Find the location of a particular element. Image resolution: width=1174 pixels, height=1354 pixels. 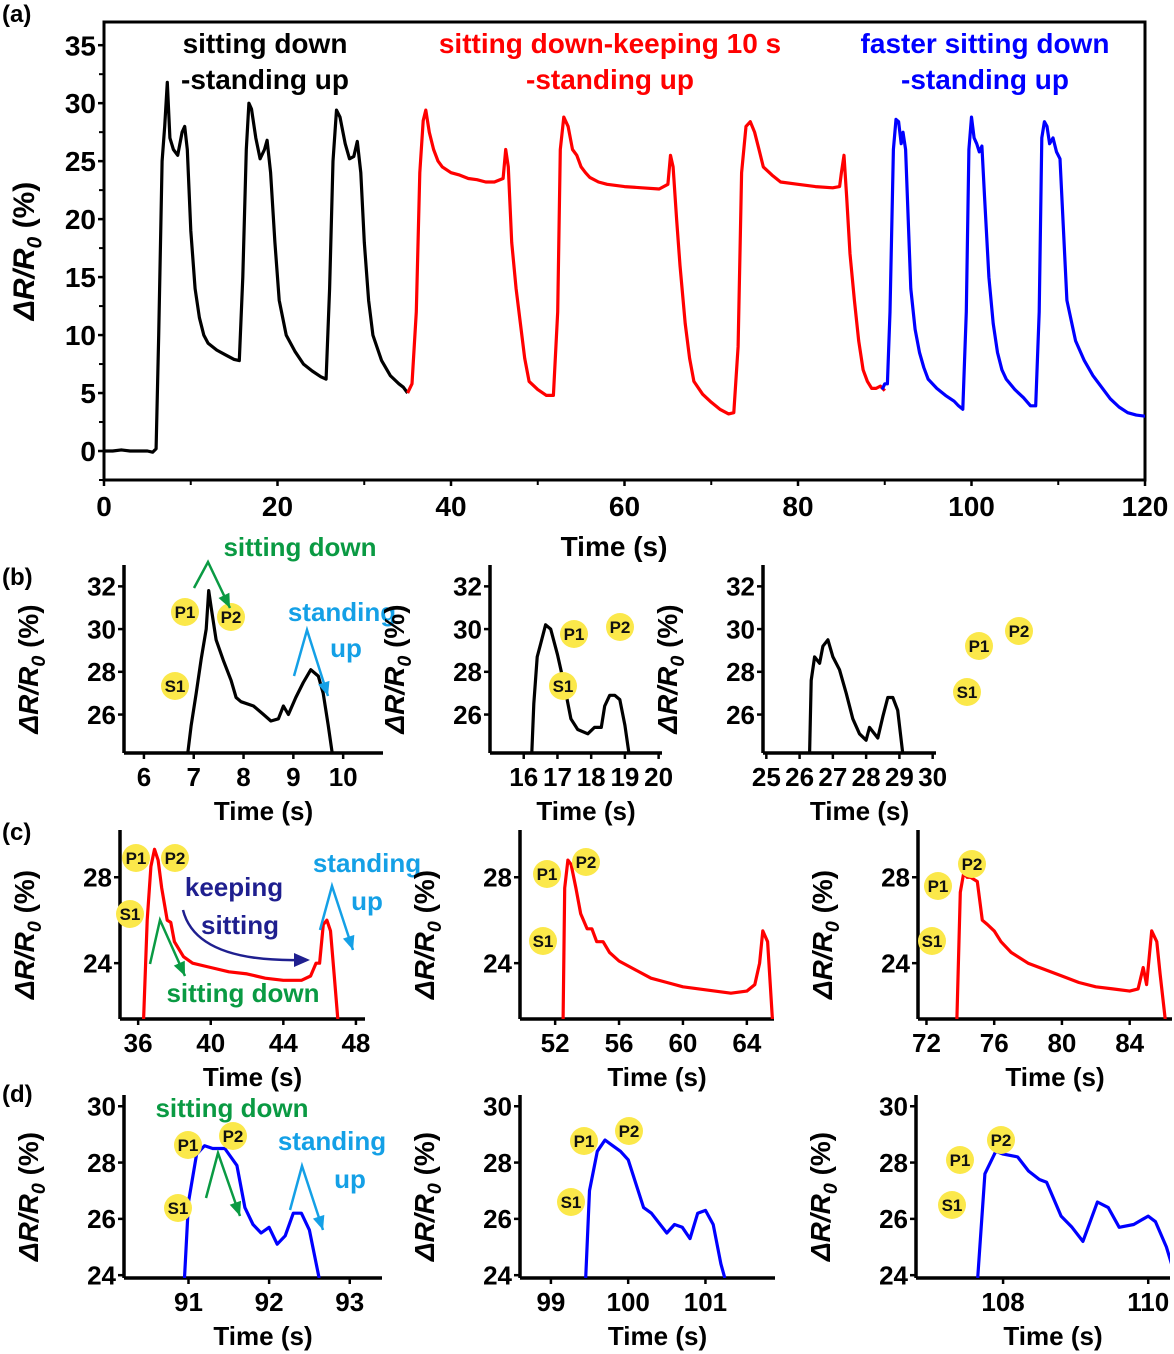

y-tick-label: 5 is located at coordinates (88, 393).